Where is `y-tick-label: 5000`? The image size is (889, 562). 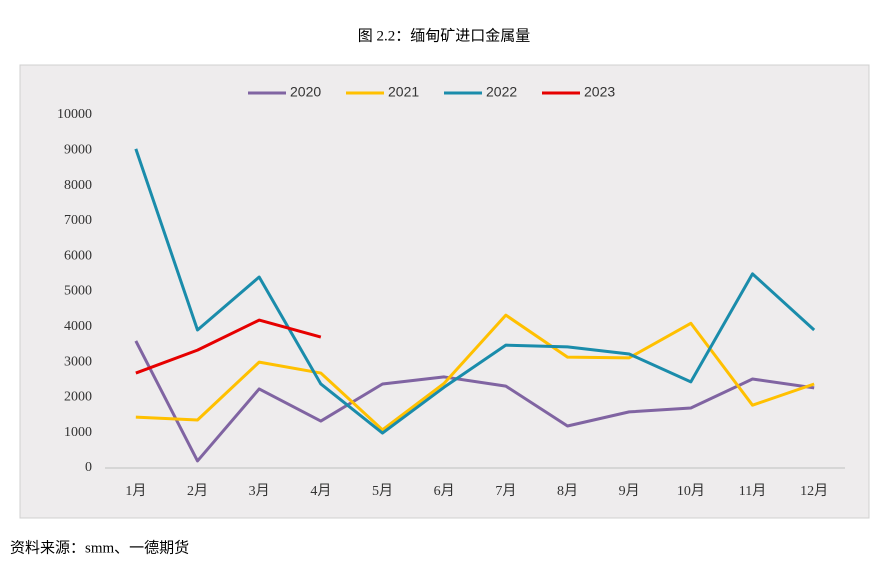
y-tick-label: 5000 is located at coordinates (78, 291).